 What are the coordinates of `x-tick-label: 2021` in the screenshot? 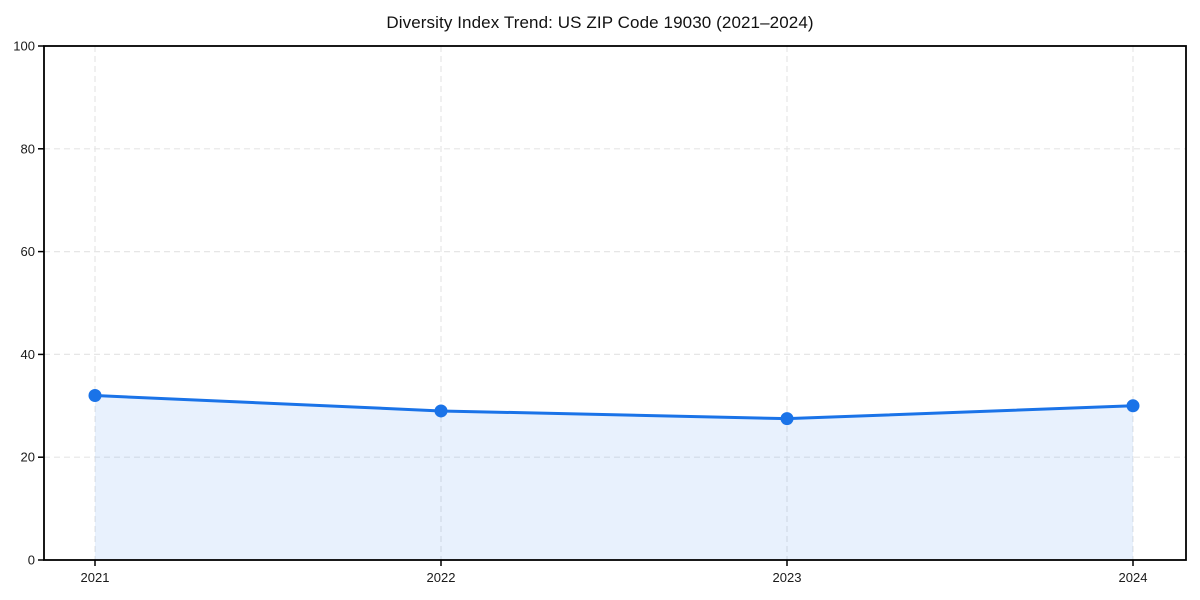 It's located at (95, 577).